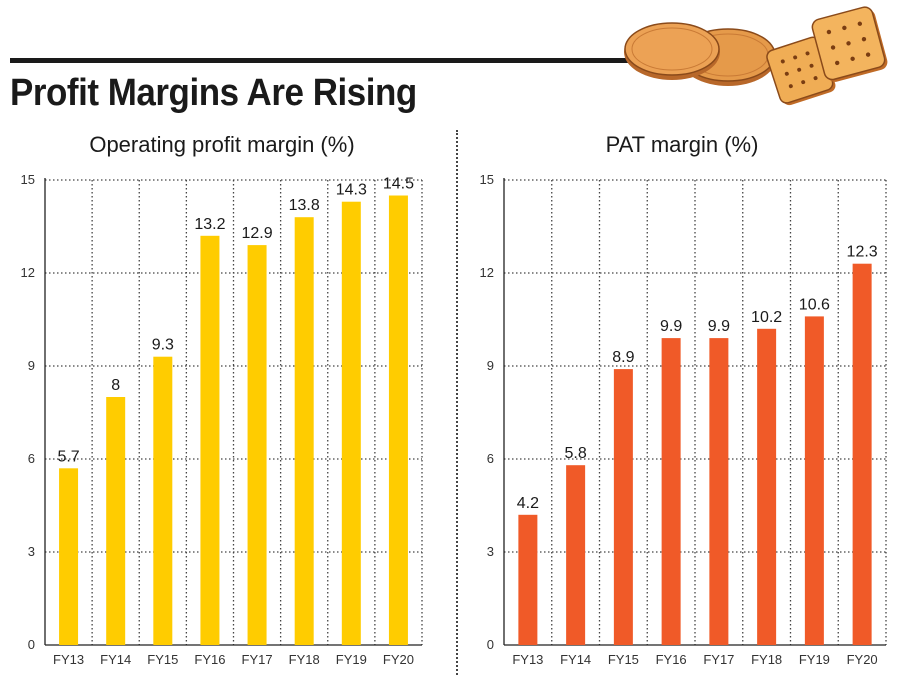 This screenshot has width=900, height=682. Describe the element at coordinates (849, 44) in the screenshot. I see `square-biscuit-large` at that location.